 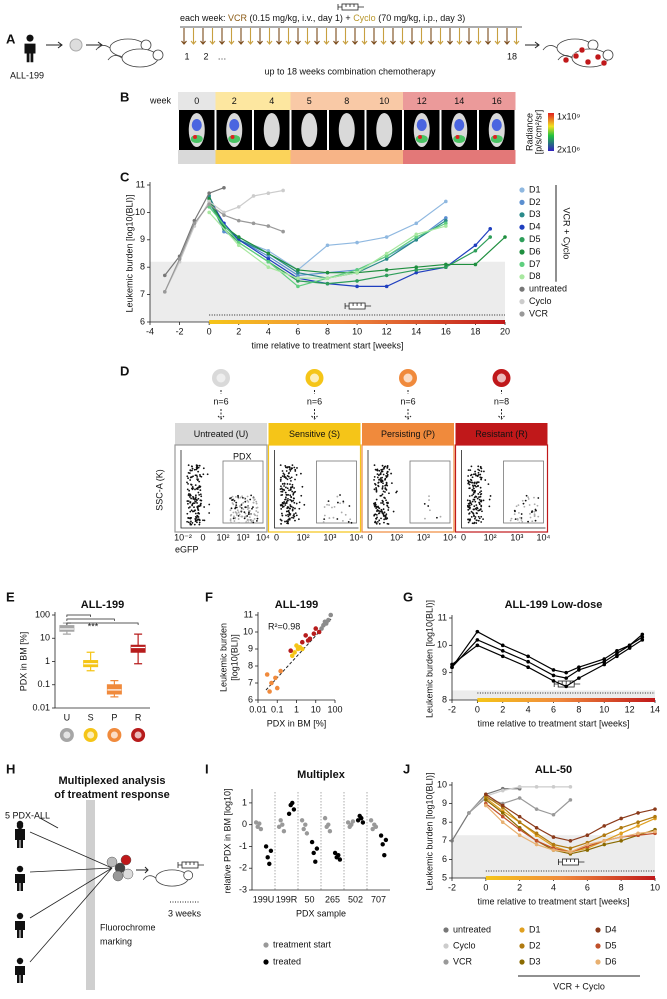 What do you see at coordinates (444, 699) in the screenshot?
I see `y-tick-label: 8` at bounding box center [444, 699].